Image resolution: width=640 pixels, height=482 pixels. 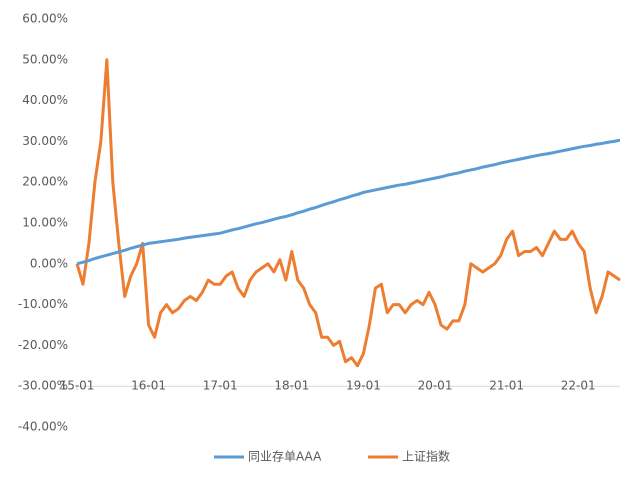 I want to click on y-tick-label: 60.00%, so click(x=45, y=19).